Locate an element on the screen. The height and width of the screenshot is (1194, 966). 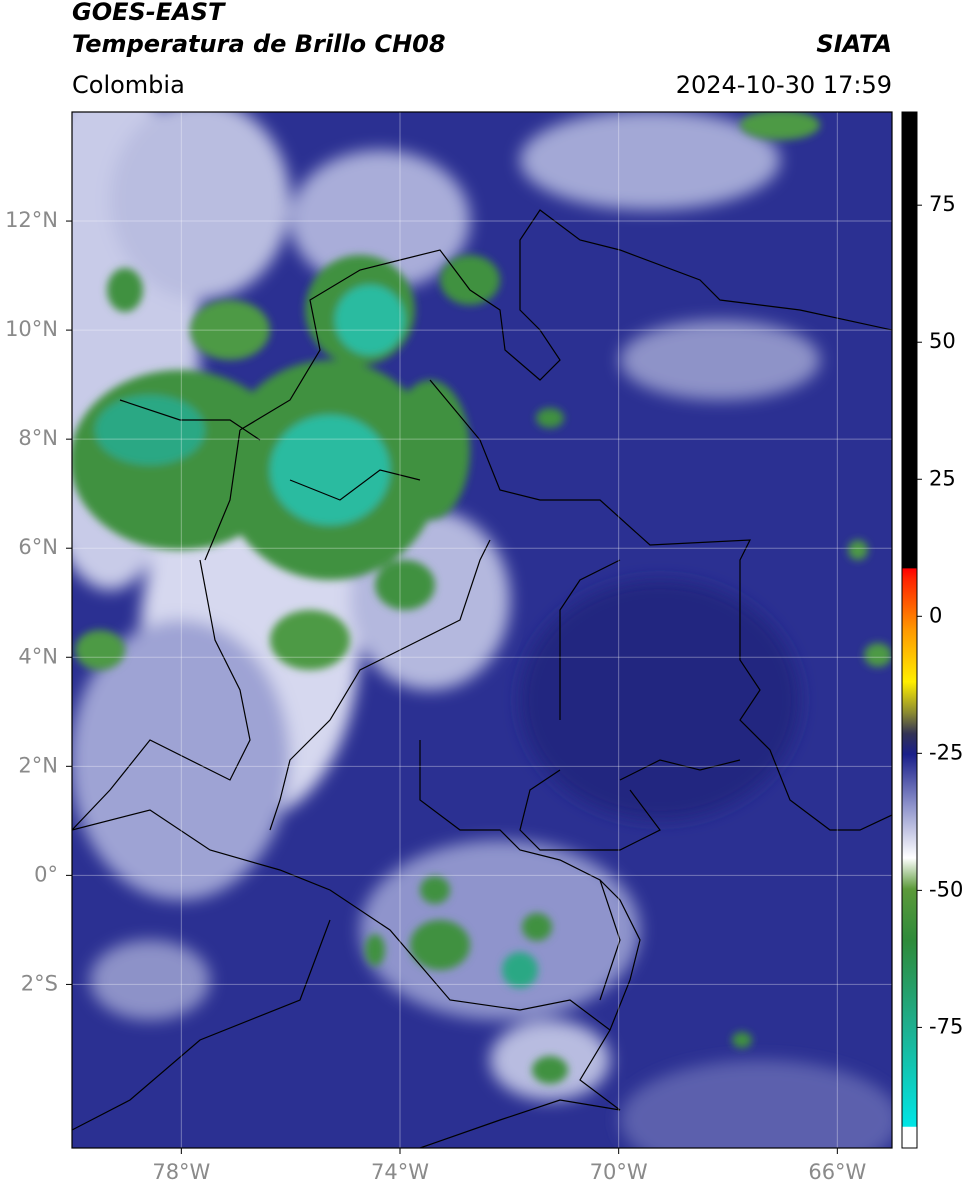
colorbar-tick-label: 75 is located at coordinates (942, 204).